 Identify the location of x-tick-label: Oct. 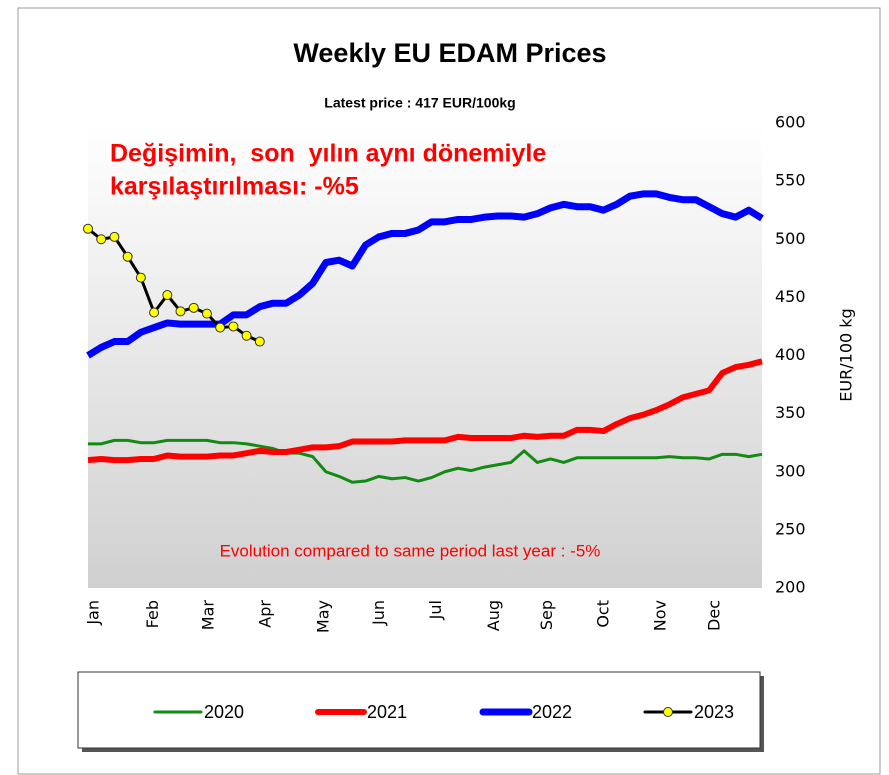
(603, 614).